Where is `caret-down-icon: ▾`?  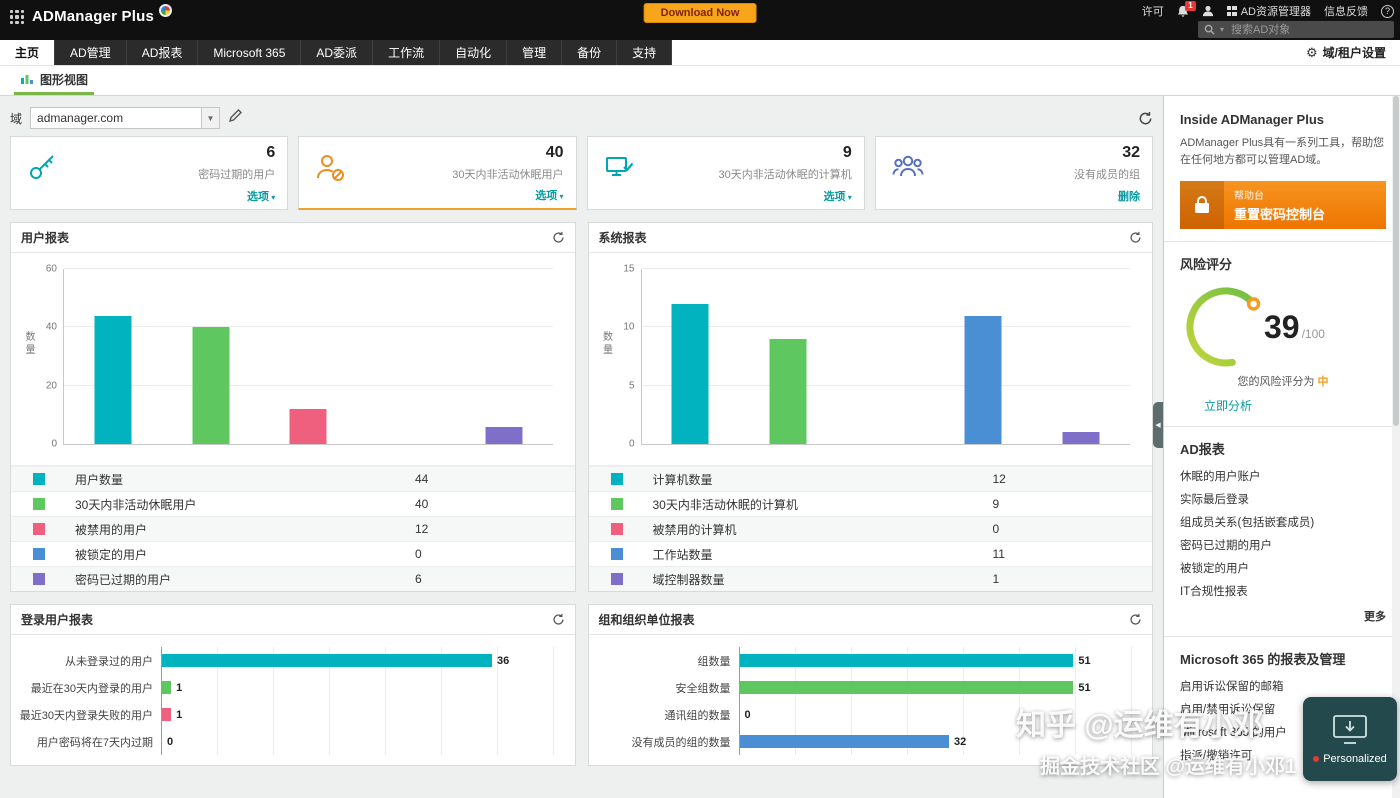
caret-down-icon: ▾ is located at coordinates (1222, 29).